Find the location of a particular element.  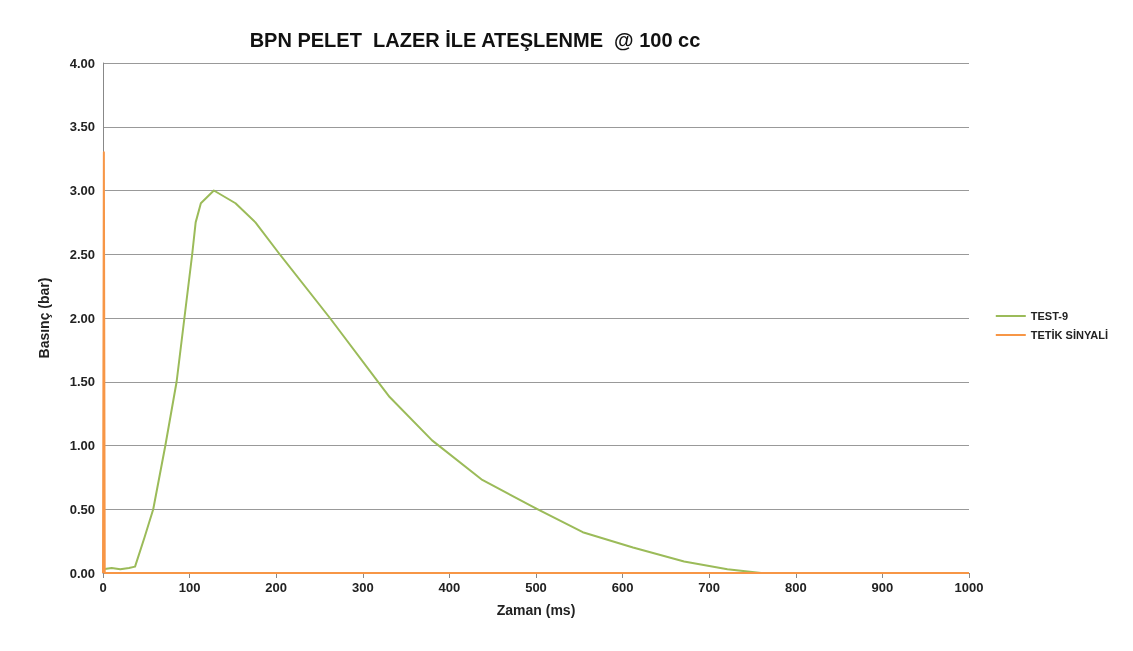

y-tick-label: 1.00 is located at coordinates (82, 445).